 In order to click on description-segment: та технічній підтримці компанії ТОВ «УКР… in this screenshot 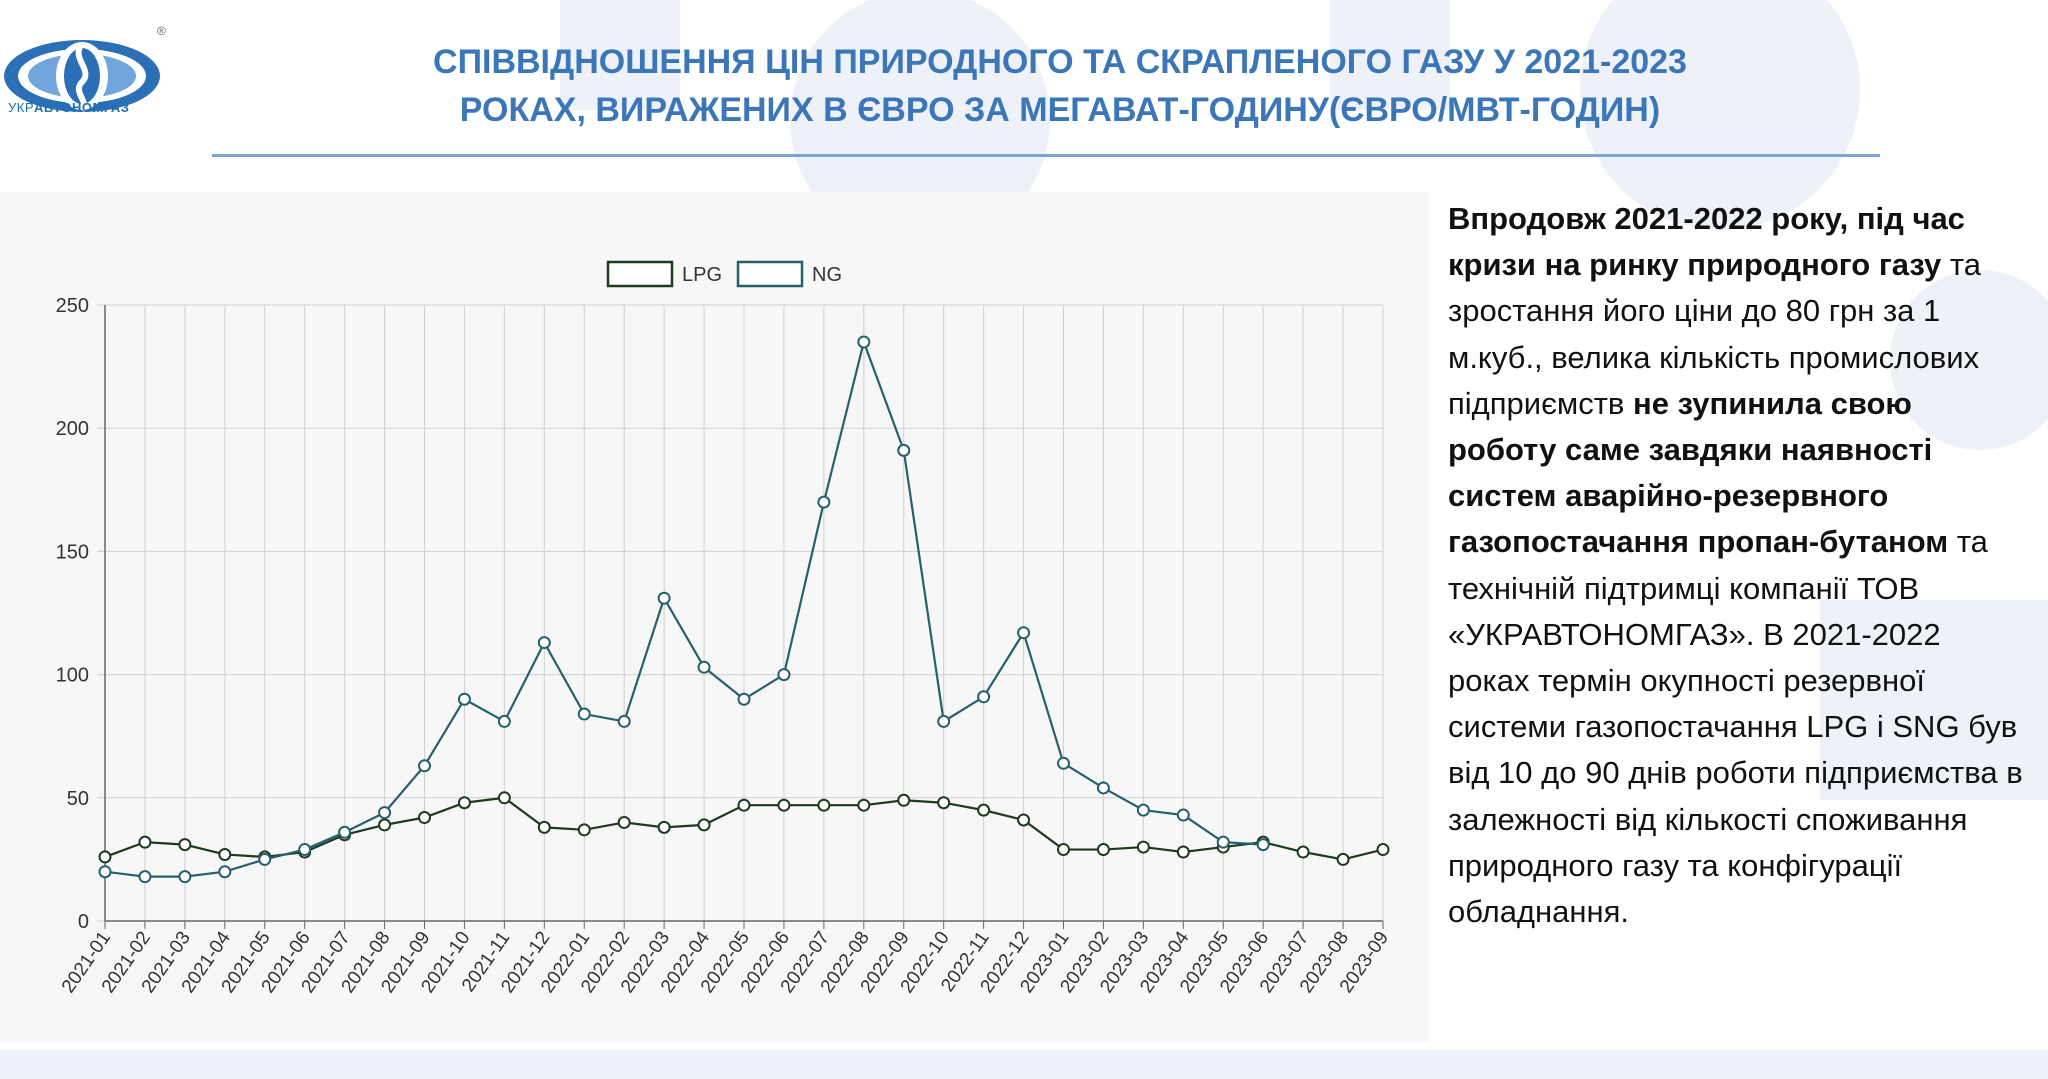, I will do `click(1735, 727)`.